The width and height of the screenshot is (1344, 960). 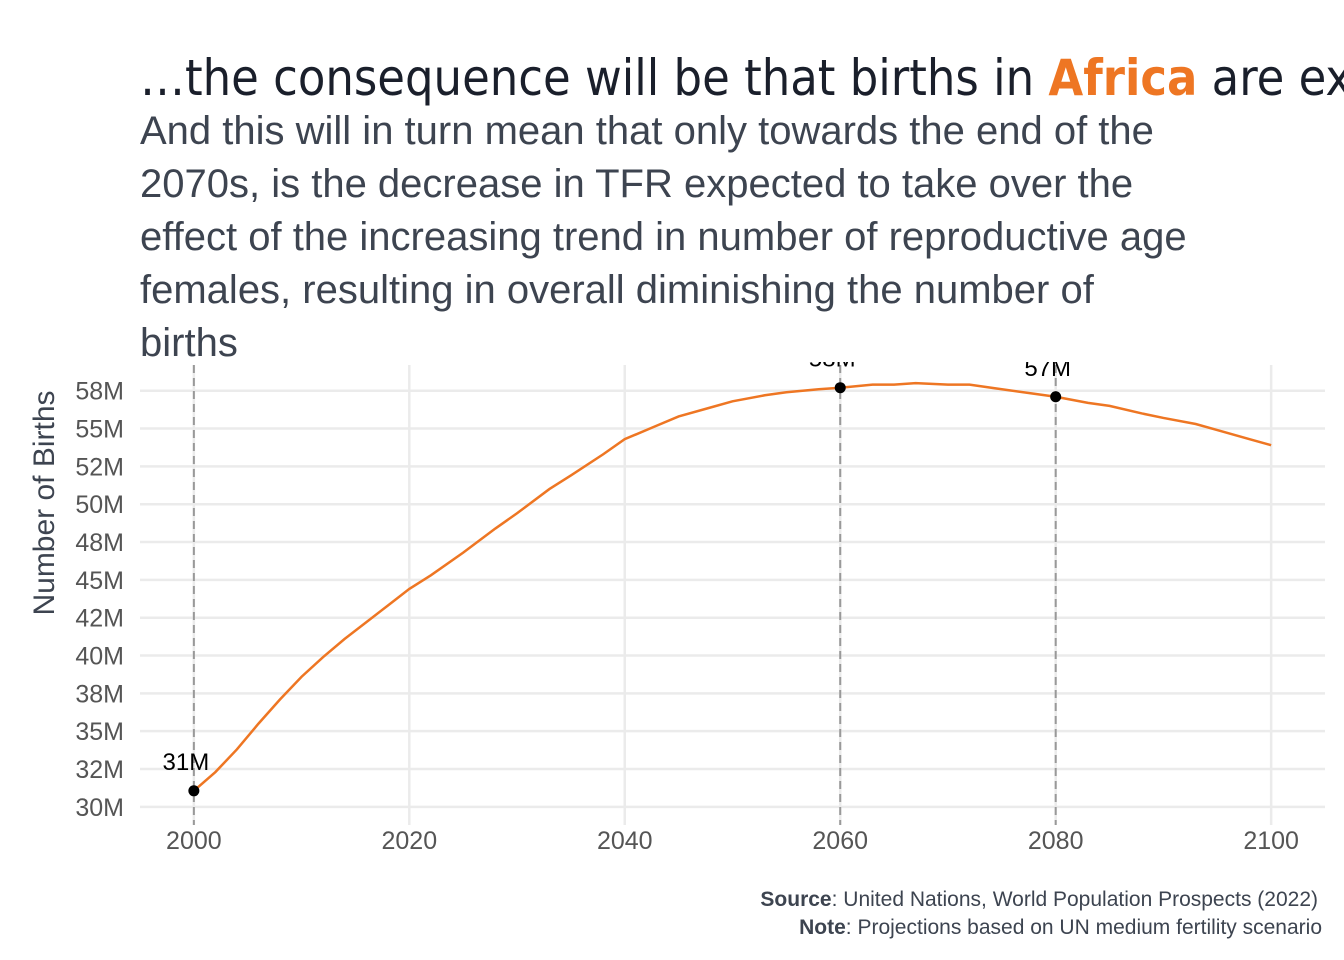 What do you see at coordinates (1122, 78) in the screenshot?
I see `title-highlight: Africa` at bounding box center [1122, 78].